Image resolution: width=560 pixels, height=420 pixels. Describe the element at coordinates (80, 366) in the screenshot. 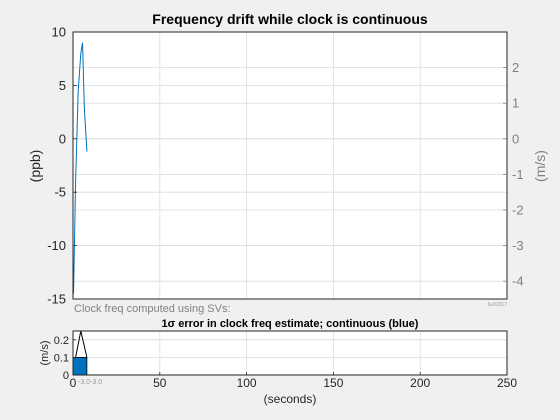

I see `error-bar` at that location.